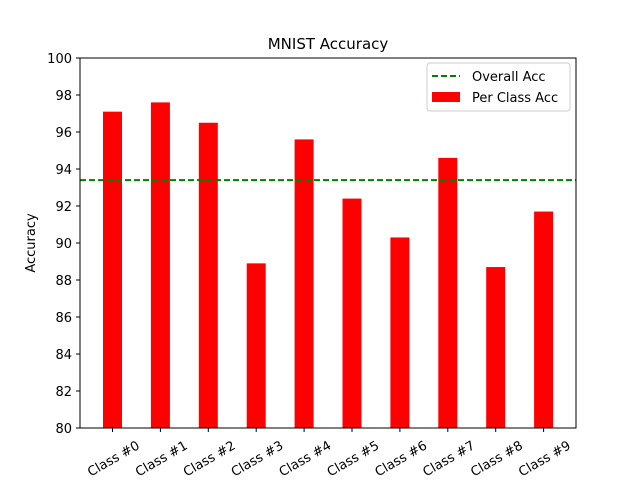 Image resolution: width=640 pixels, height=480 pixels. What do you see at coordinates (257, 459) in the screenshot?
I see `x-tick-label-3: Class #3` at bounding box center [257, 459].